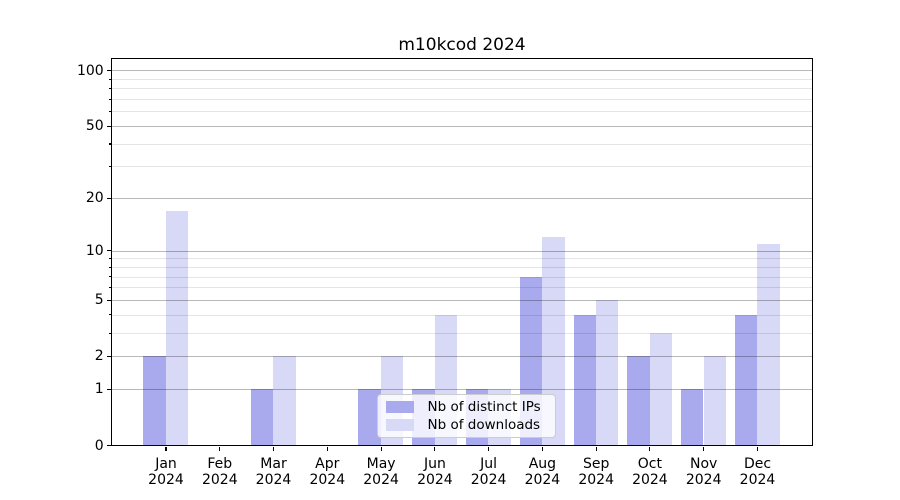 The height and width of the screenshot is (500, 900). What do you see at coordinates (650, 471) in the screenshot?
I see `x-tick-label-oct: Oct 2024` at bounding box center [650, 471].